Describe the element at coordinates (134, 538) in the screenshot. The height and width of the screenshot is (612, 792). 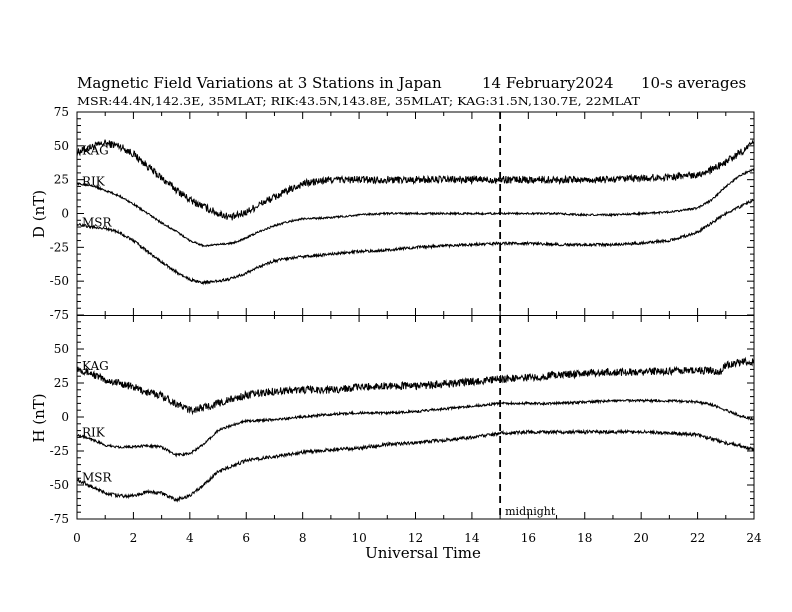
I see `x-tick-label: 2` at that location.